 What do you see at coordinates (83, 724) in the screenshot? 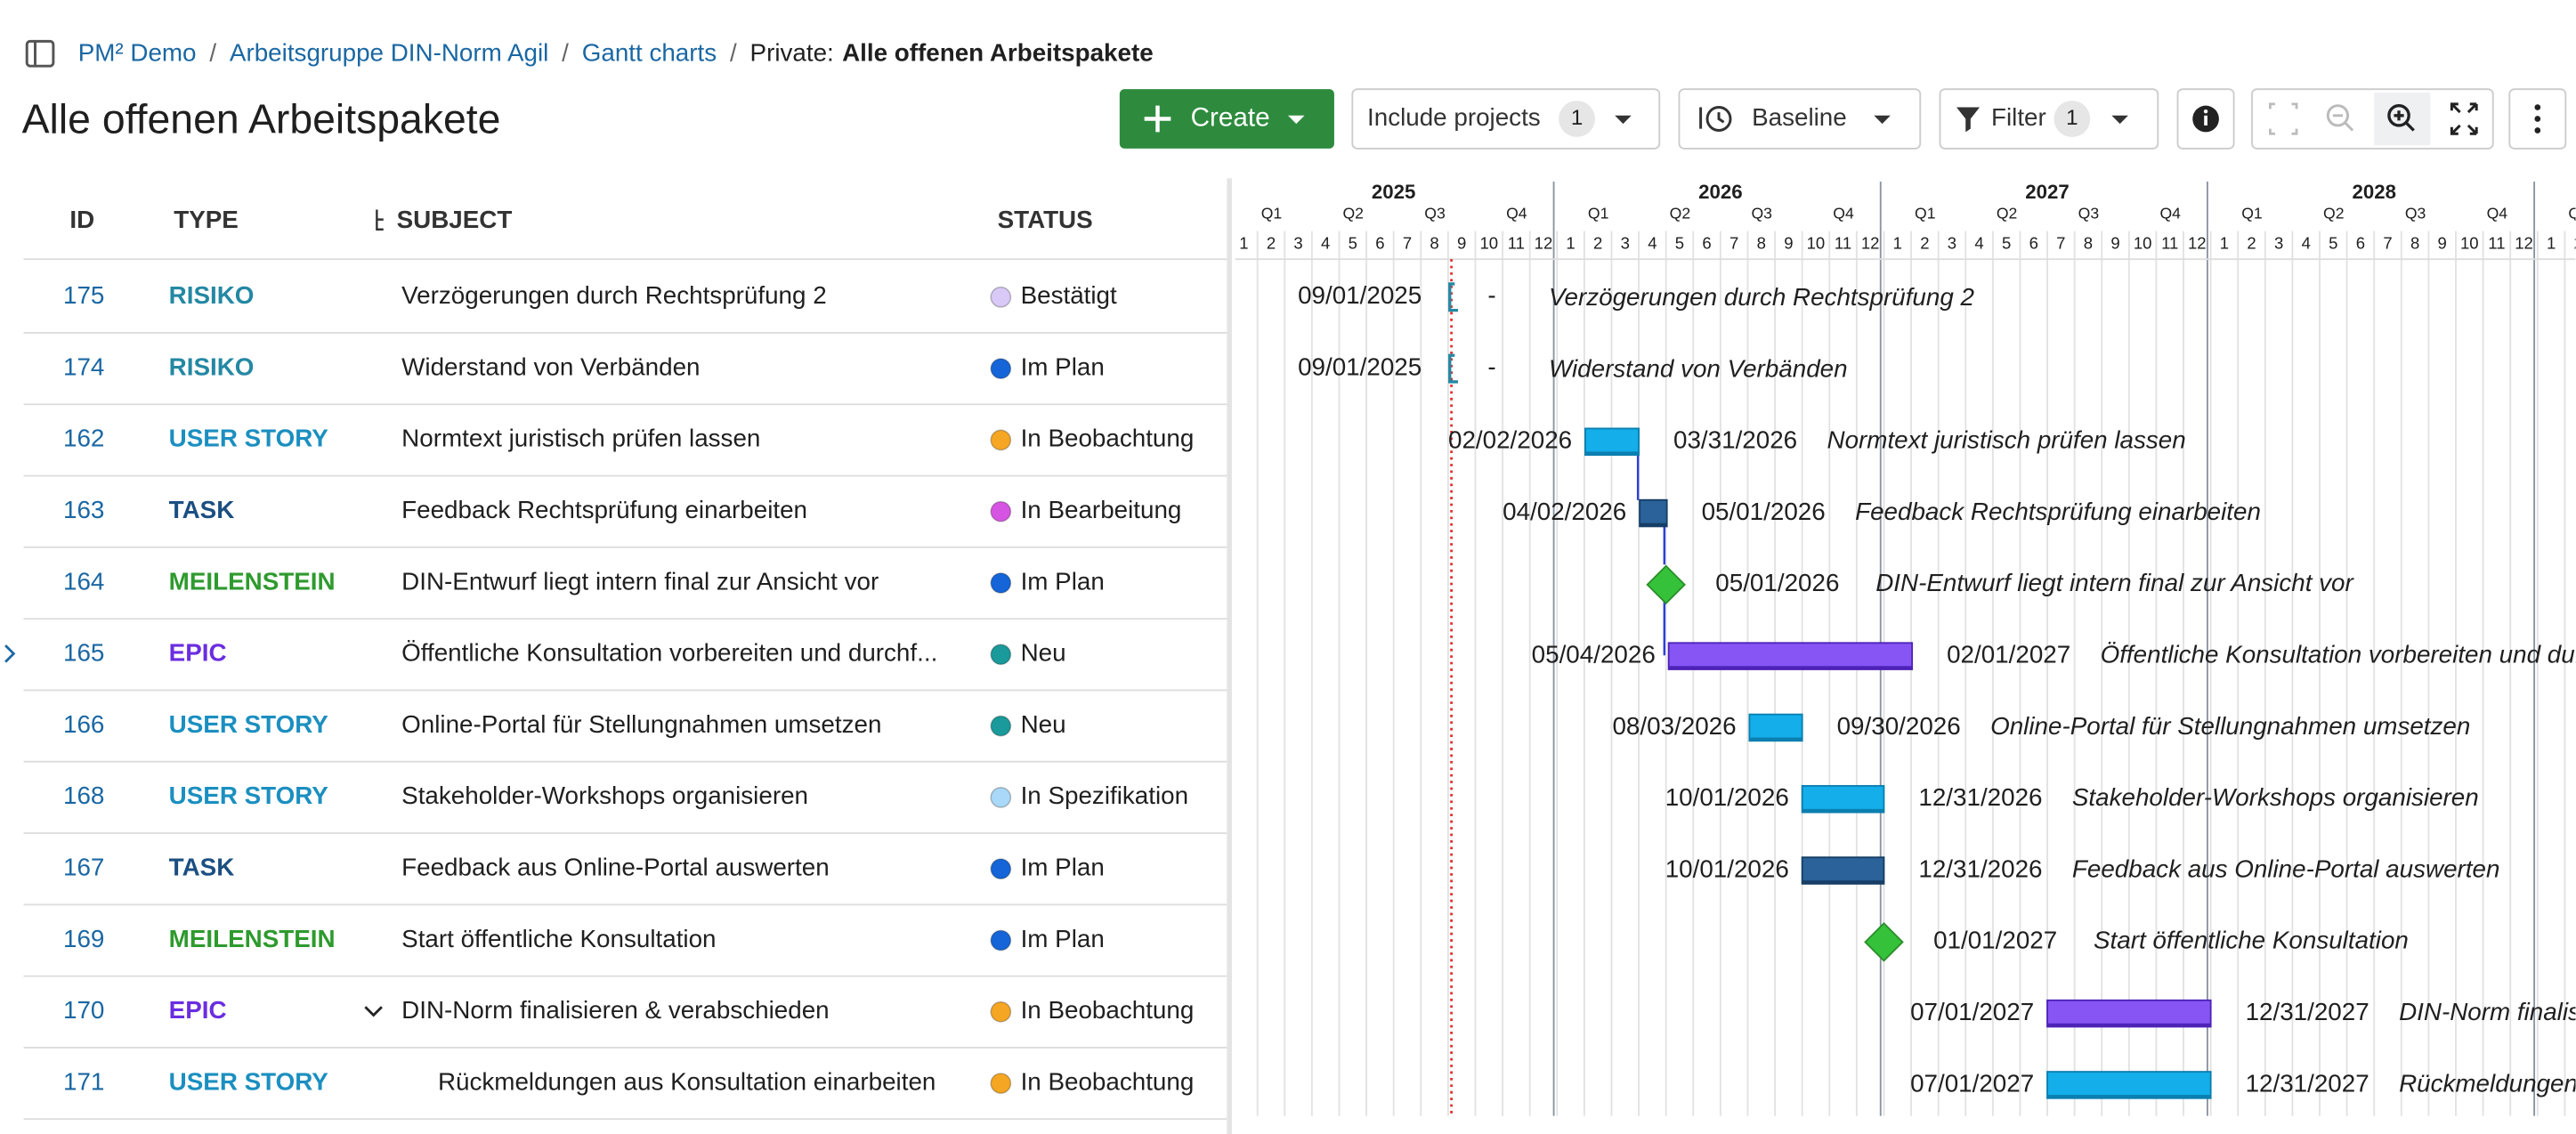
I see `row-id: 166` at bounding box center [83, 724].